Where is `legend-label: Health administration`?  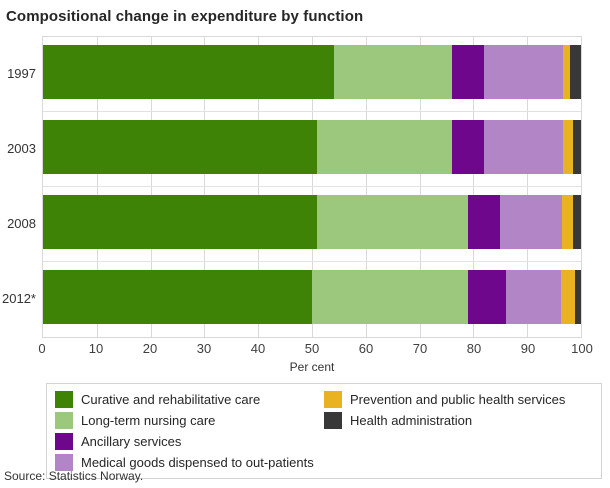 legend-label: Health administration is located at coordinates (411, 420).